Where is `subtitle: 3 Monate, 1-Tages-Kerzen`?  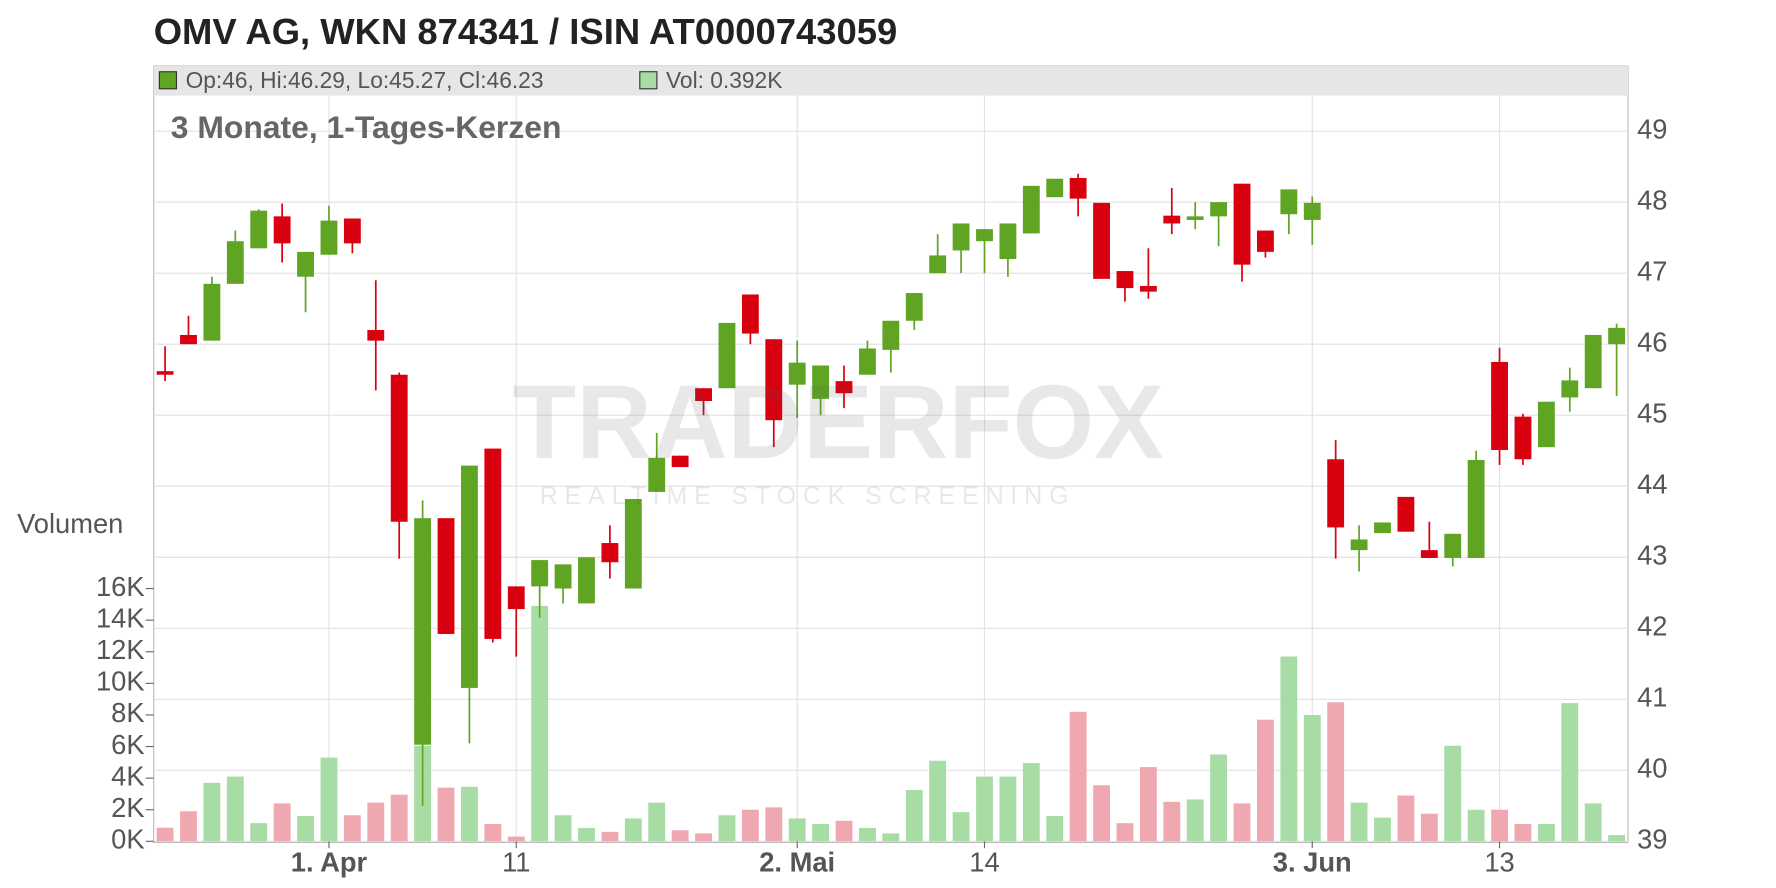 subtitle: 3 Monate, 1-Tages-Kerzen is located at coordinates (366, 127).